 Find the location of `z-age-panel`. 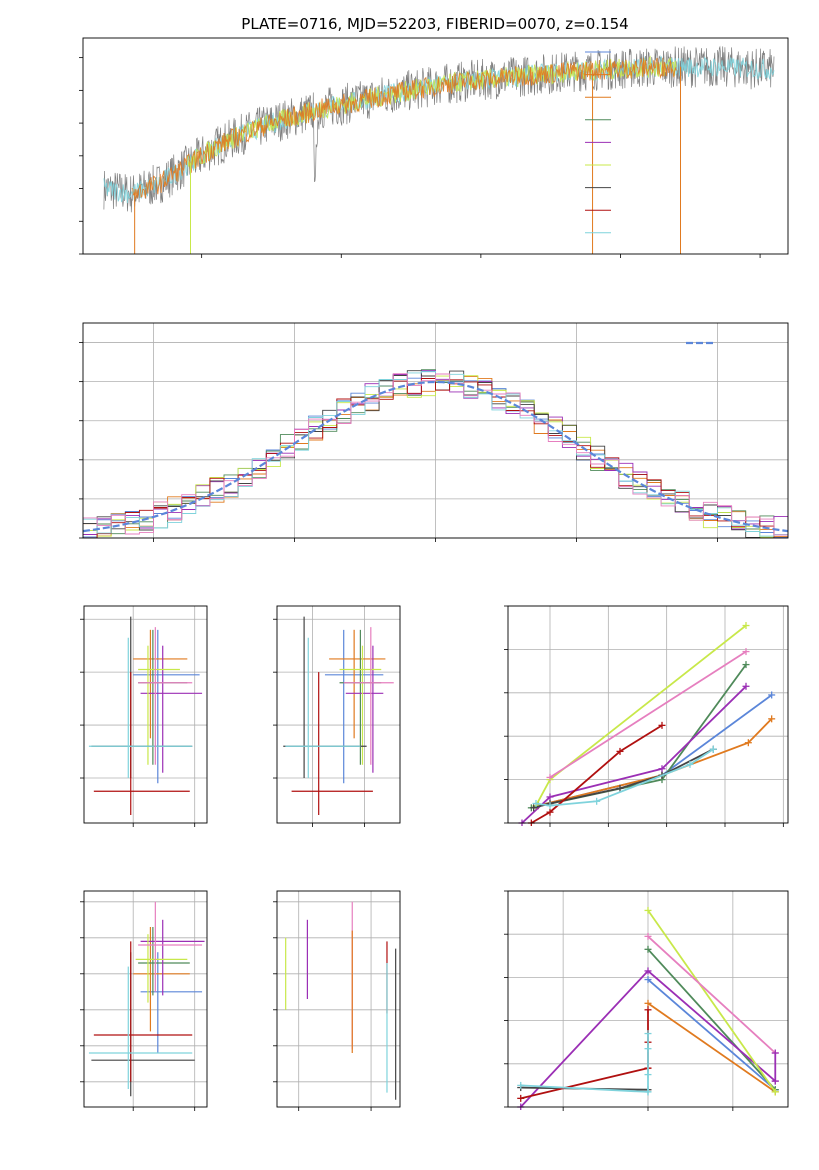

z-age-panel is located at coordinates (144, 716).